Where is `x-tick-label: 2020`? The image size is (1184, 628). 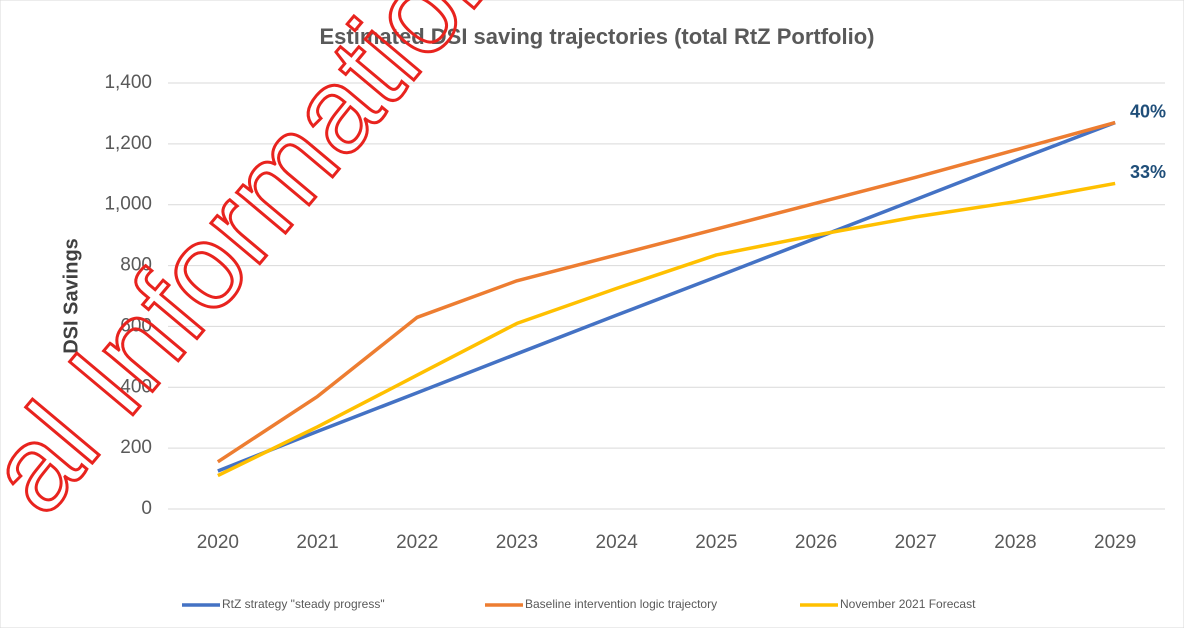
x-tick-label: 2020 is located at coordinates (218, 542).